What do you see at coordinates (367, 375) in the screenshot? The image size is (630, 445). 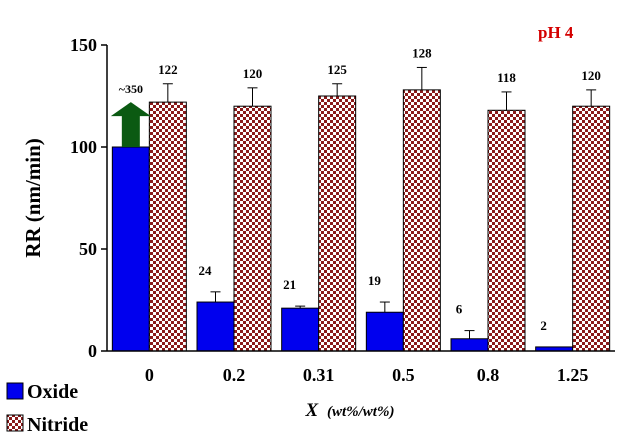 I see `x-tick-labels: 0 0.2 0.31 0.5 0.8 1.25` at bounding box center [367, 375].